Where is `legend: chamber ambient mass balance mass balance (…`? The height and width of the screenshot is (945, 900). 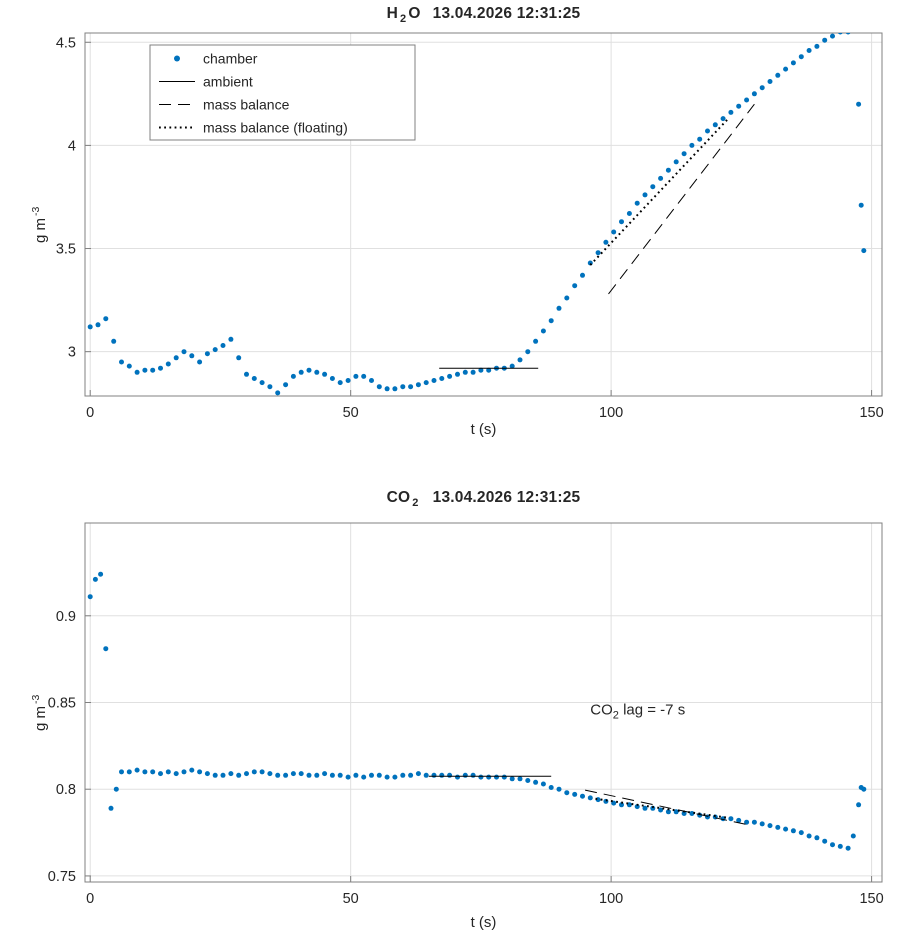
legend: chamber ambient mass balance mass balance (… is located at coordinates (282, 92).